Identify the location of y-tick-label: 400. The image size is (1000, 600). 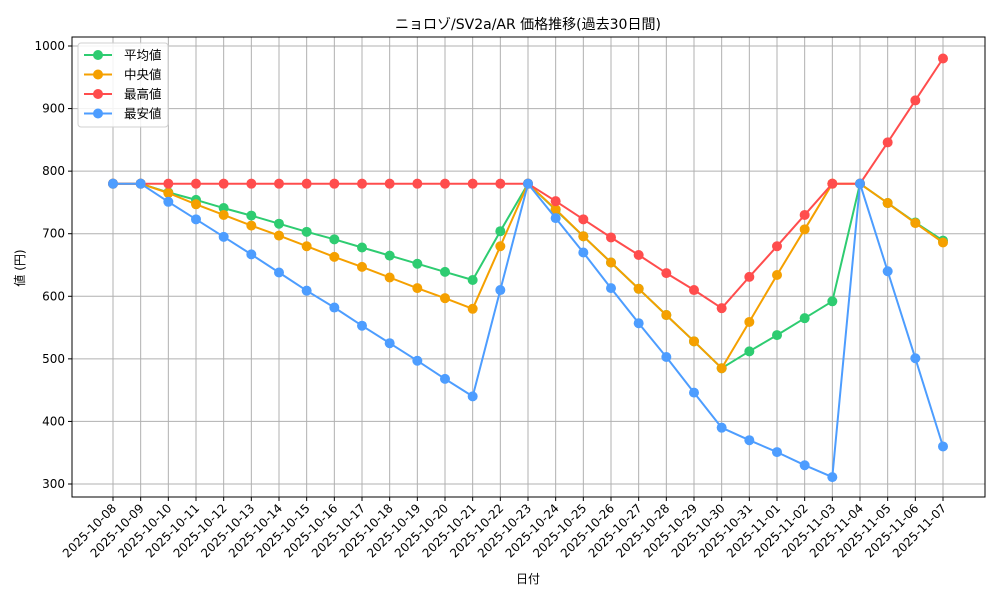
(53, 421).